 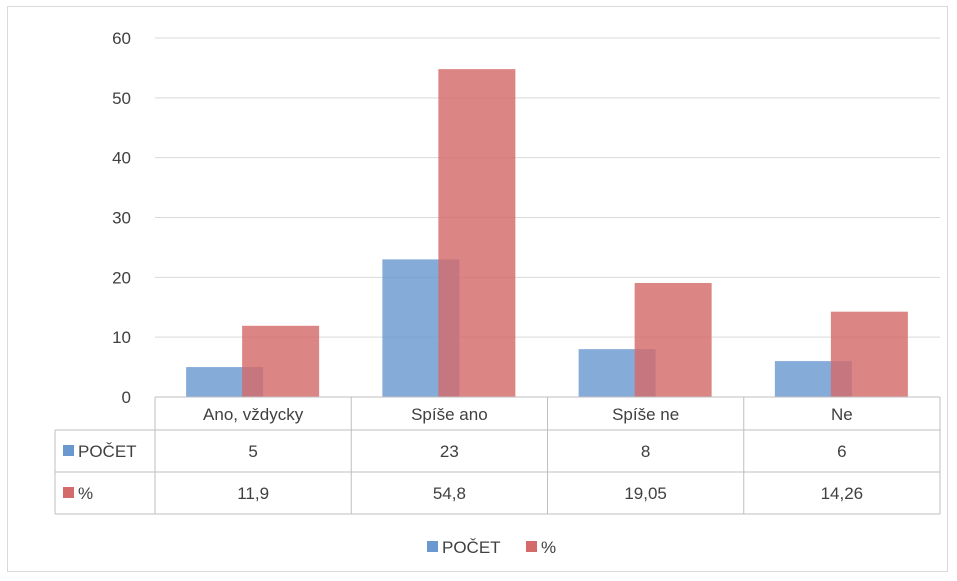 What do you see at coordinates (645, 493) in the screenshot?
I see `data-label: 19,05` at bounding box center [645, 493].